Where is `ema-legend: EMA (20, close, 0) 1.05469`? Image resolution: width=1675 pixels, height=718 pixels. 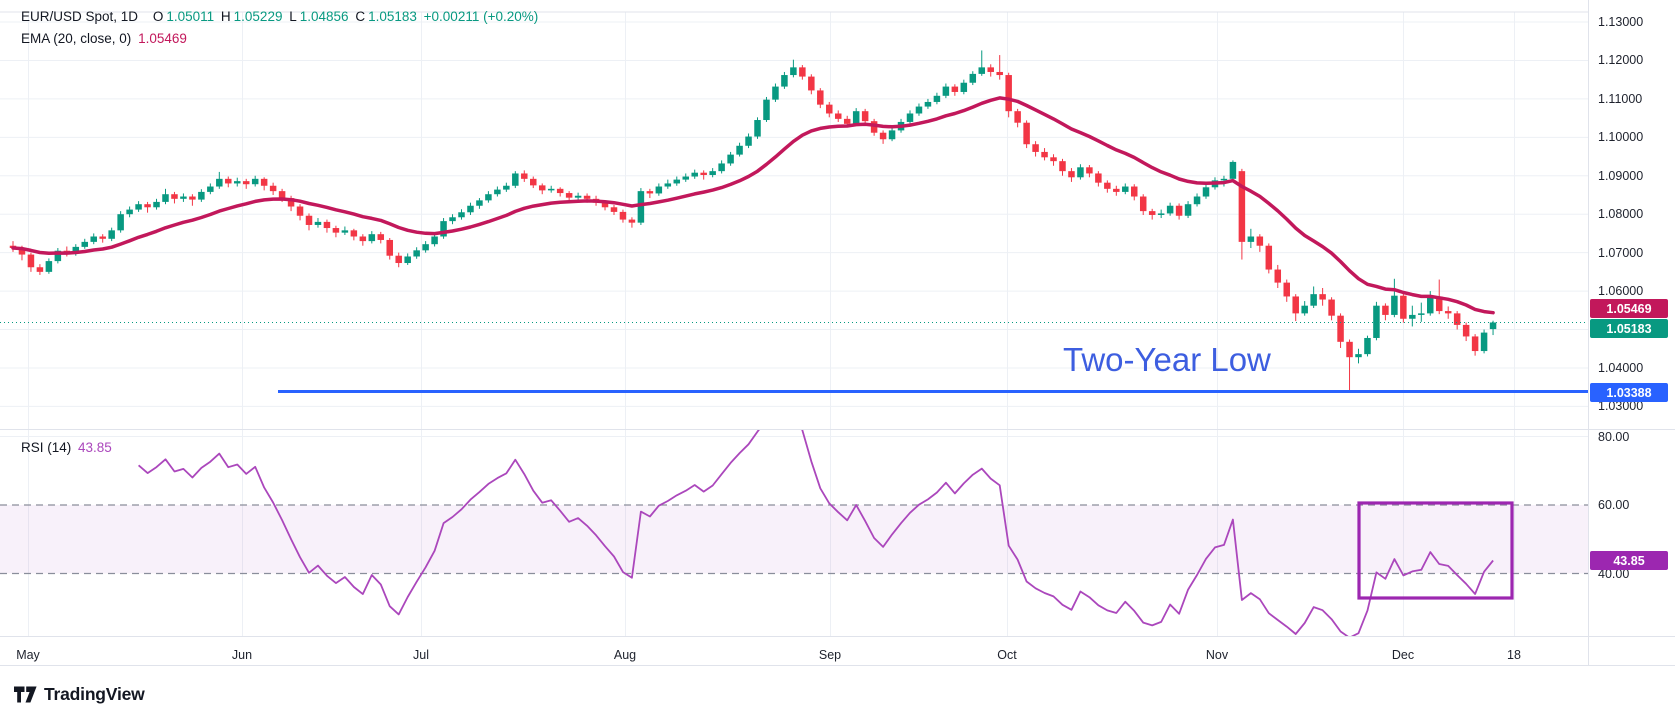
ema-legend: EMA (20, close, 0) 1.05469 is located at coordinates (105, 38).